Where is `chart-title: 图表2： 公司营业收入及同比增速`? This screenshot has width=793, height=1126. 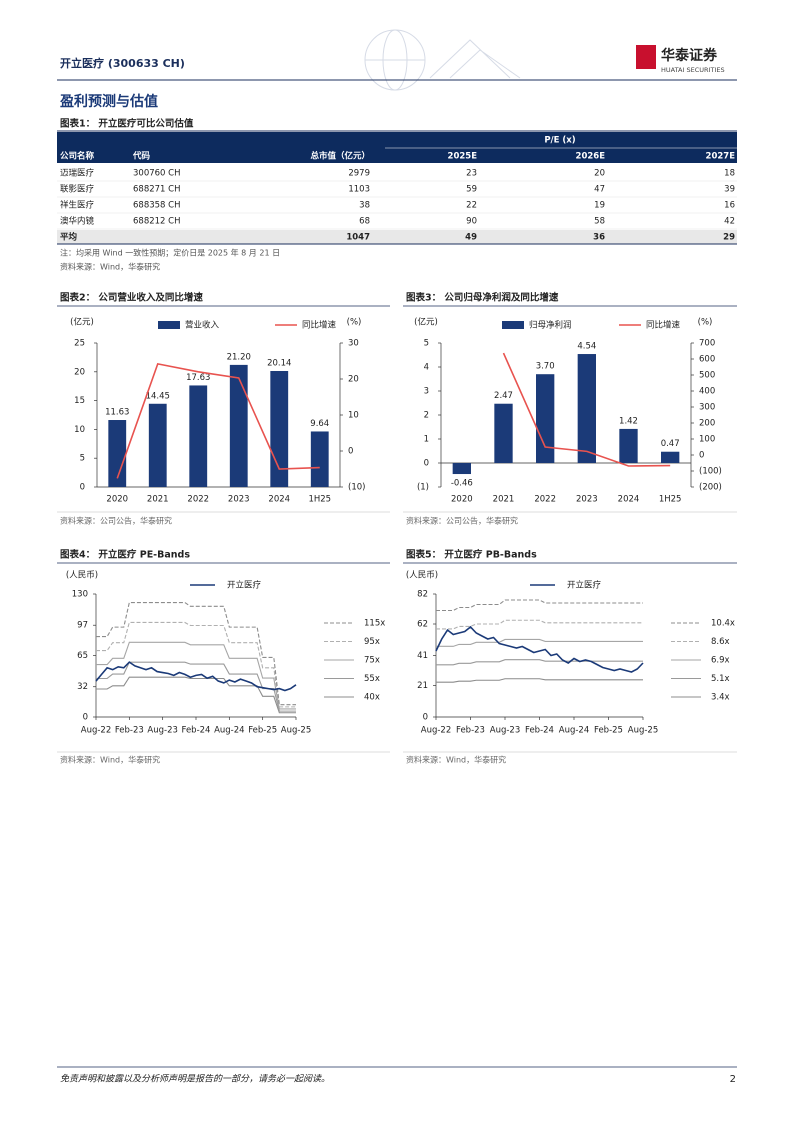
chart-title: 图表2： 公司营业收入及同比增速 is located at coordinates (131, 298).